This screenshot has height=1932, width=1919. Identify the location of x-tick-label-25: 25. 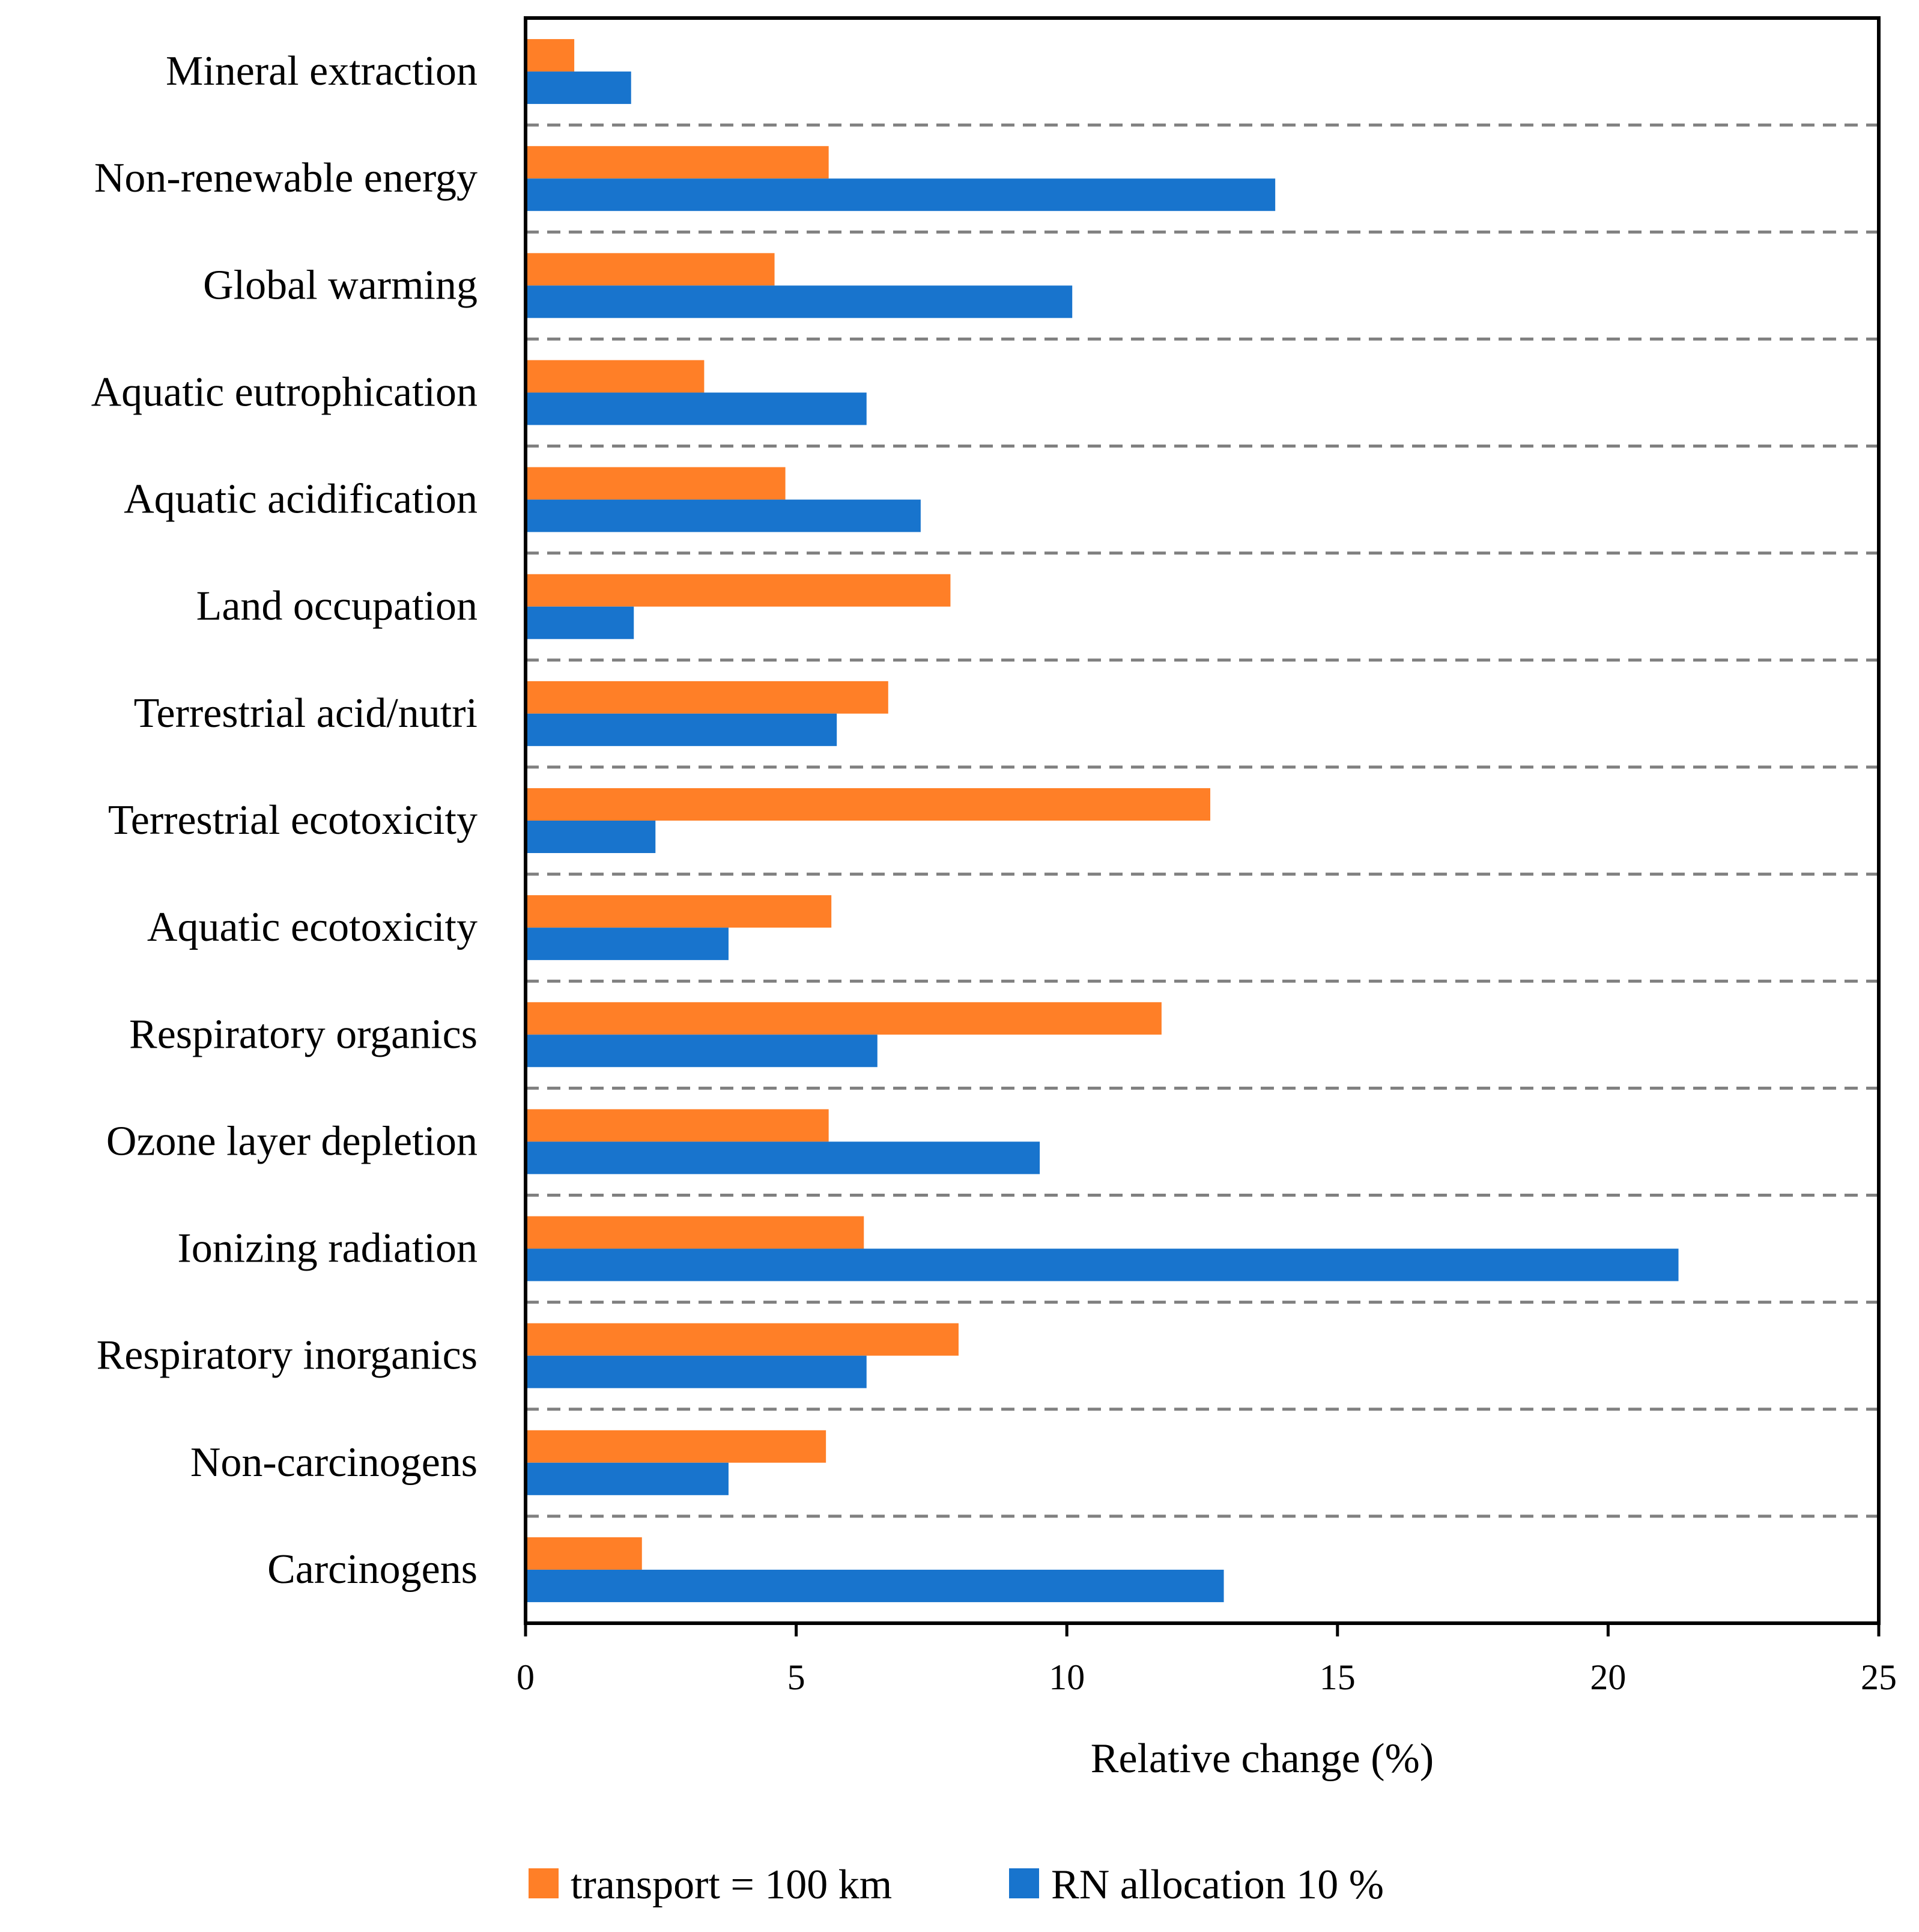
(1879, 1677).